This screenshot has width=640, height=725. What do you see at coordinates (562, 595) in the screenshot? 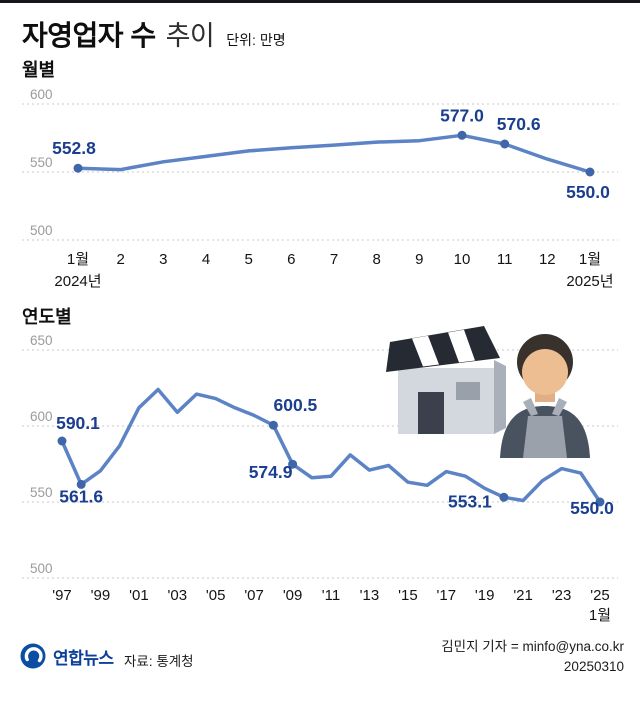
I see `x-tick-label: '23` at bounding box center [562, 595].